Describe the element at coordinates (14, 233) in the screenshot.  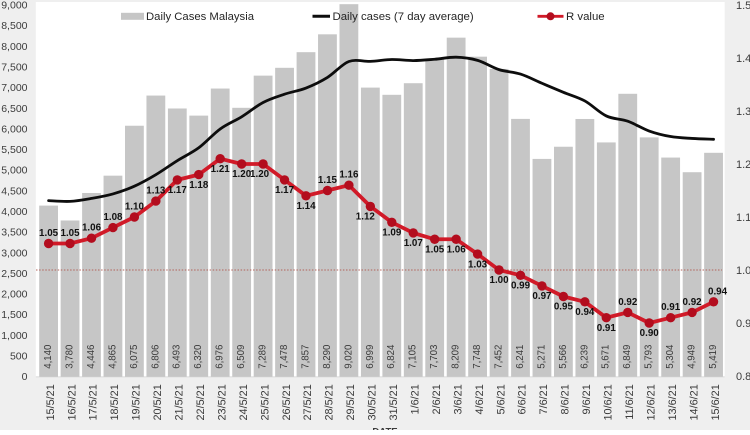
I see `svg-text: 3,500` at that location.